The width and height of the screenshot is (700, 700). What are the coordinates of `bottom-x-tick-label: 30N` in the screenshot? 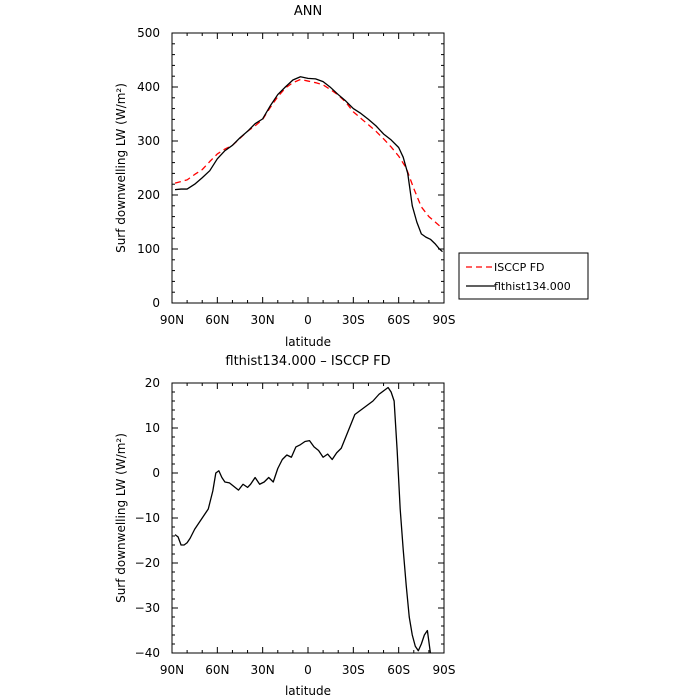 It's located at (263, 670).